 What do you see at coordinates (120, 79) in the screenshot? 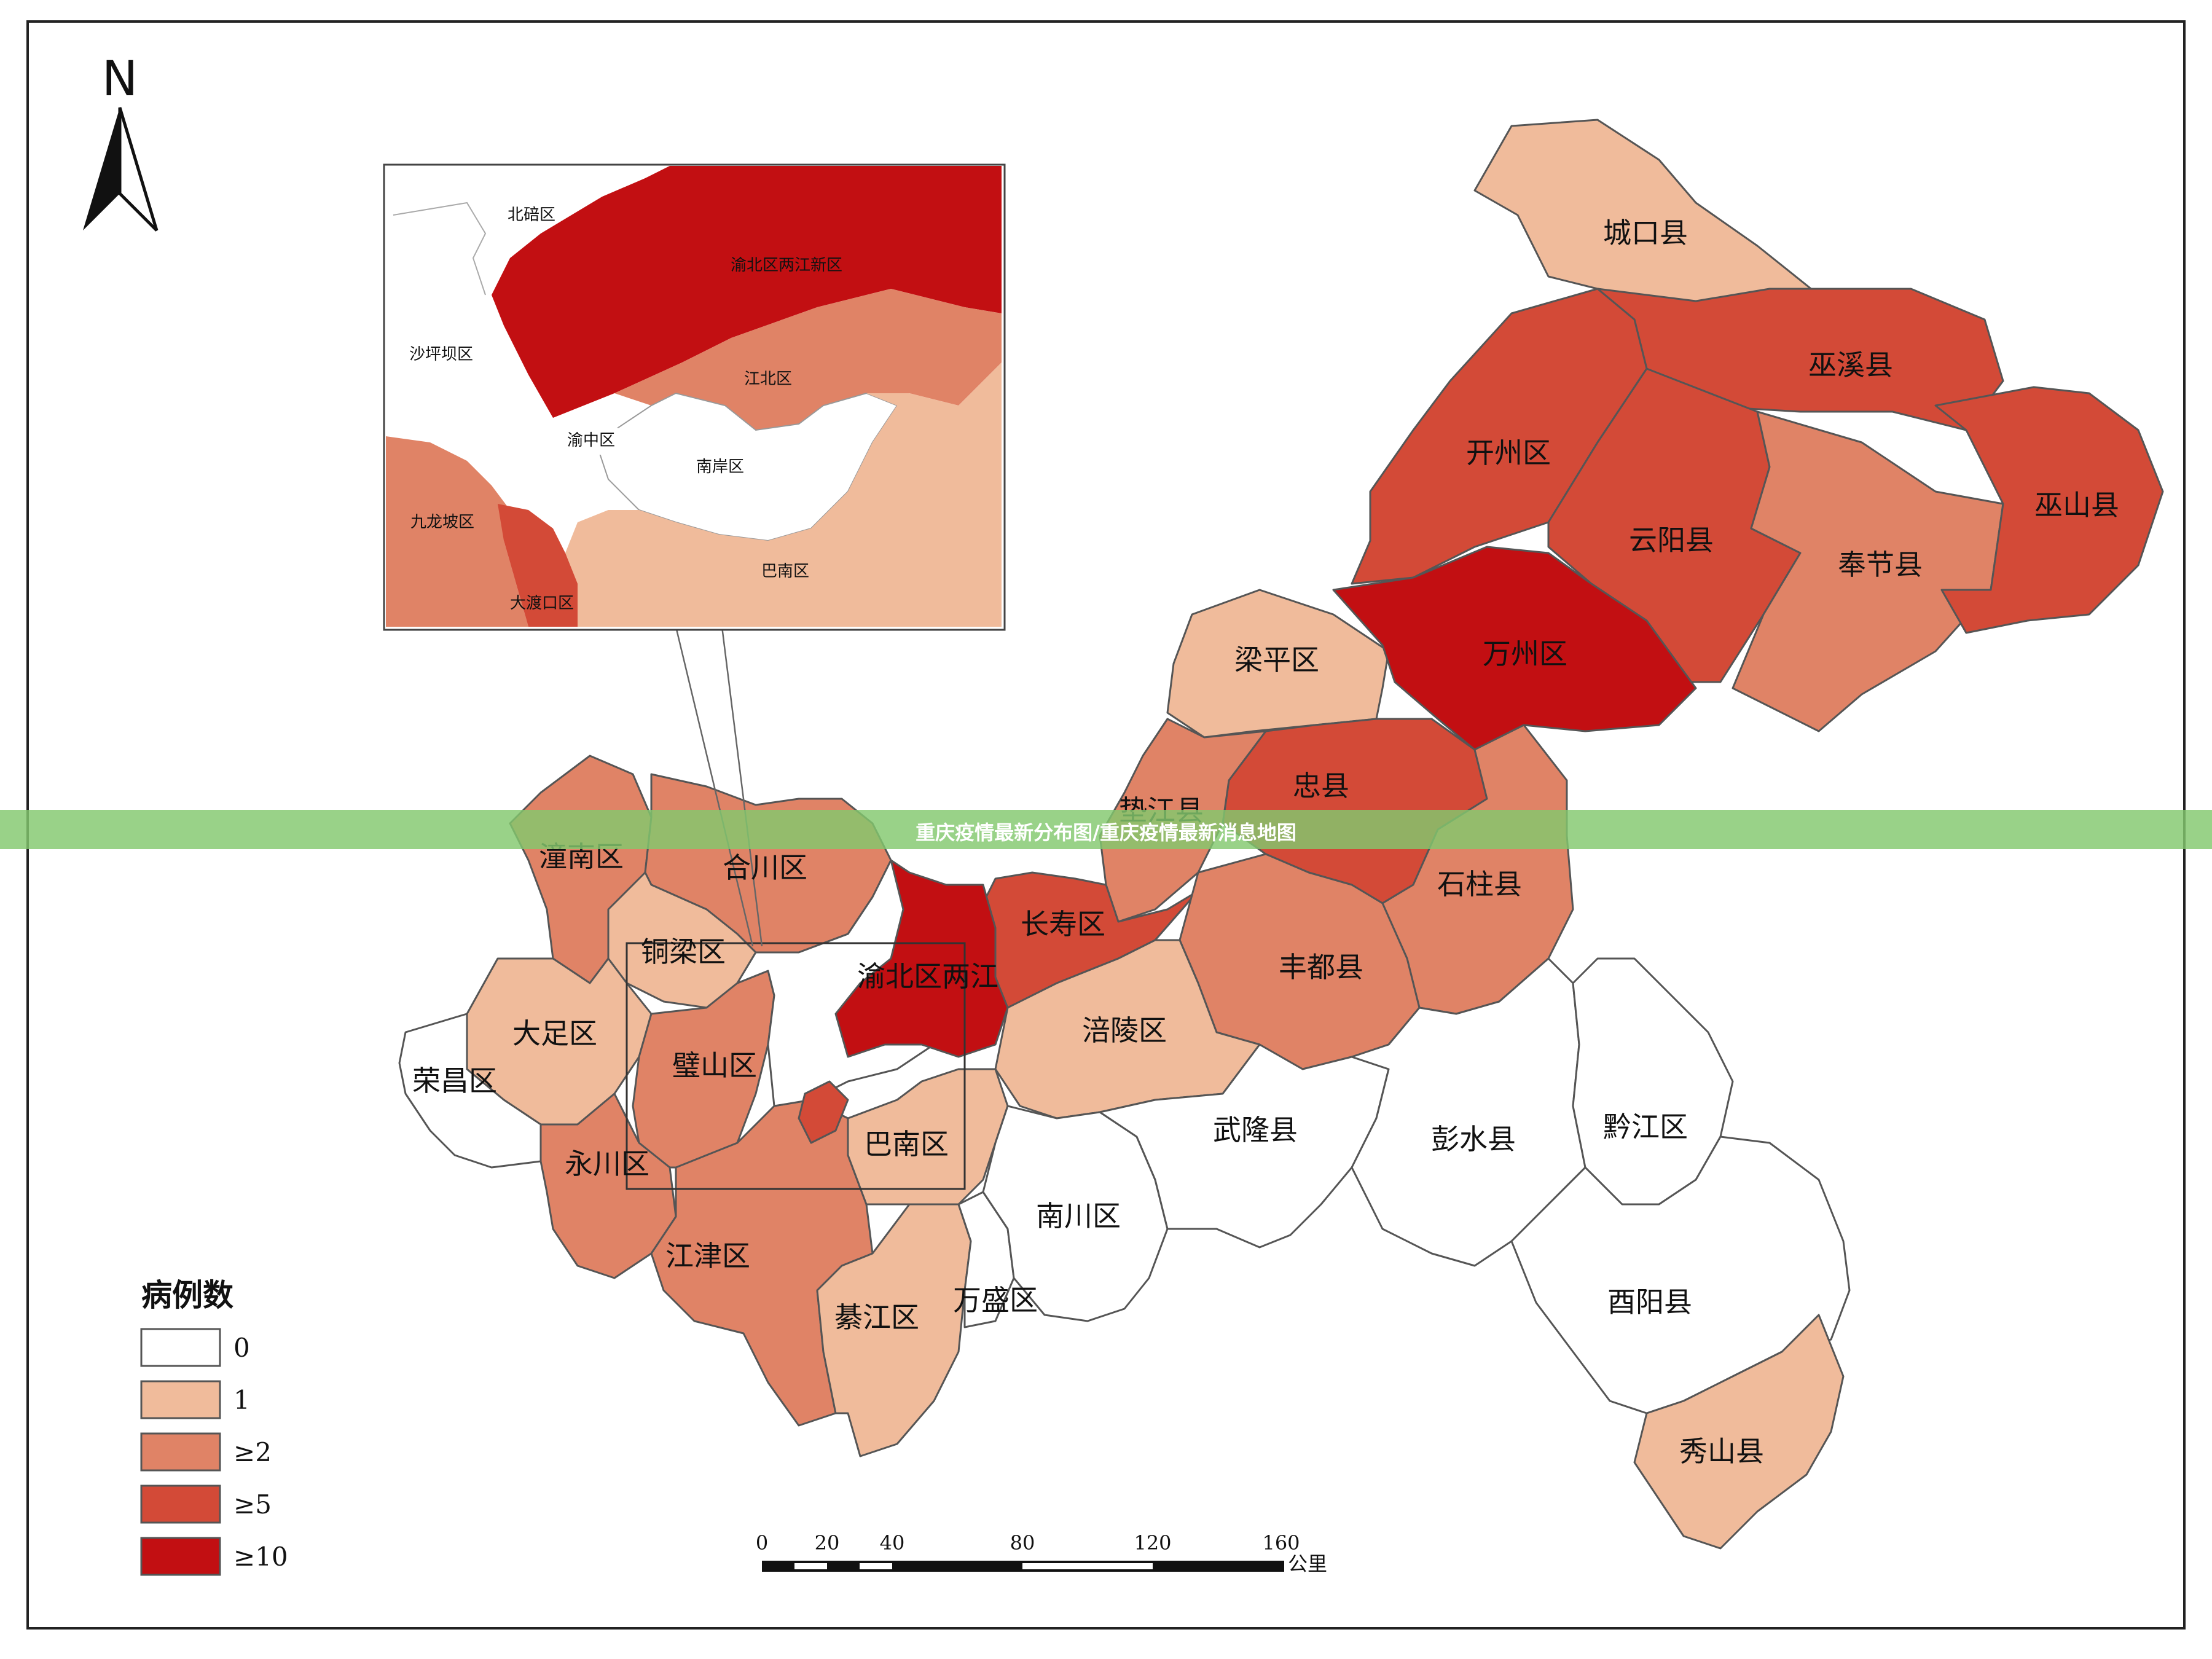
I see `north-label: N` at bounding box center [120, 79].